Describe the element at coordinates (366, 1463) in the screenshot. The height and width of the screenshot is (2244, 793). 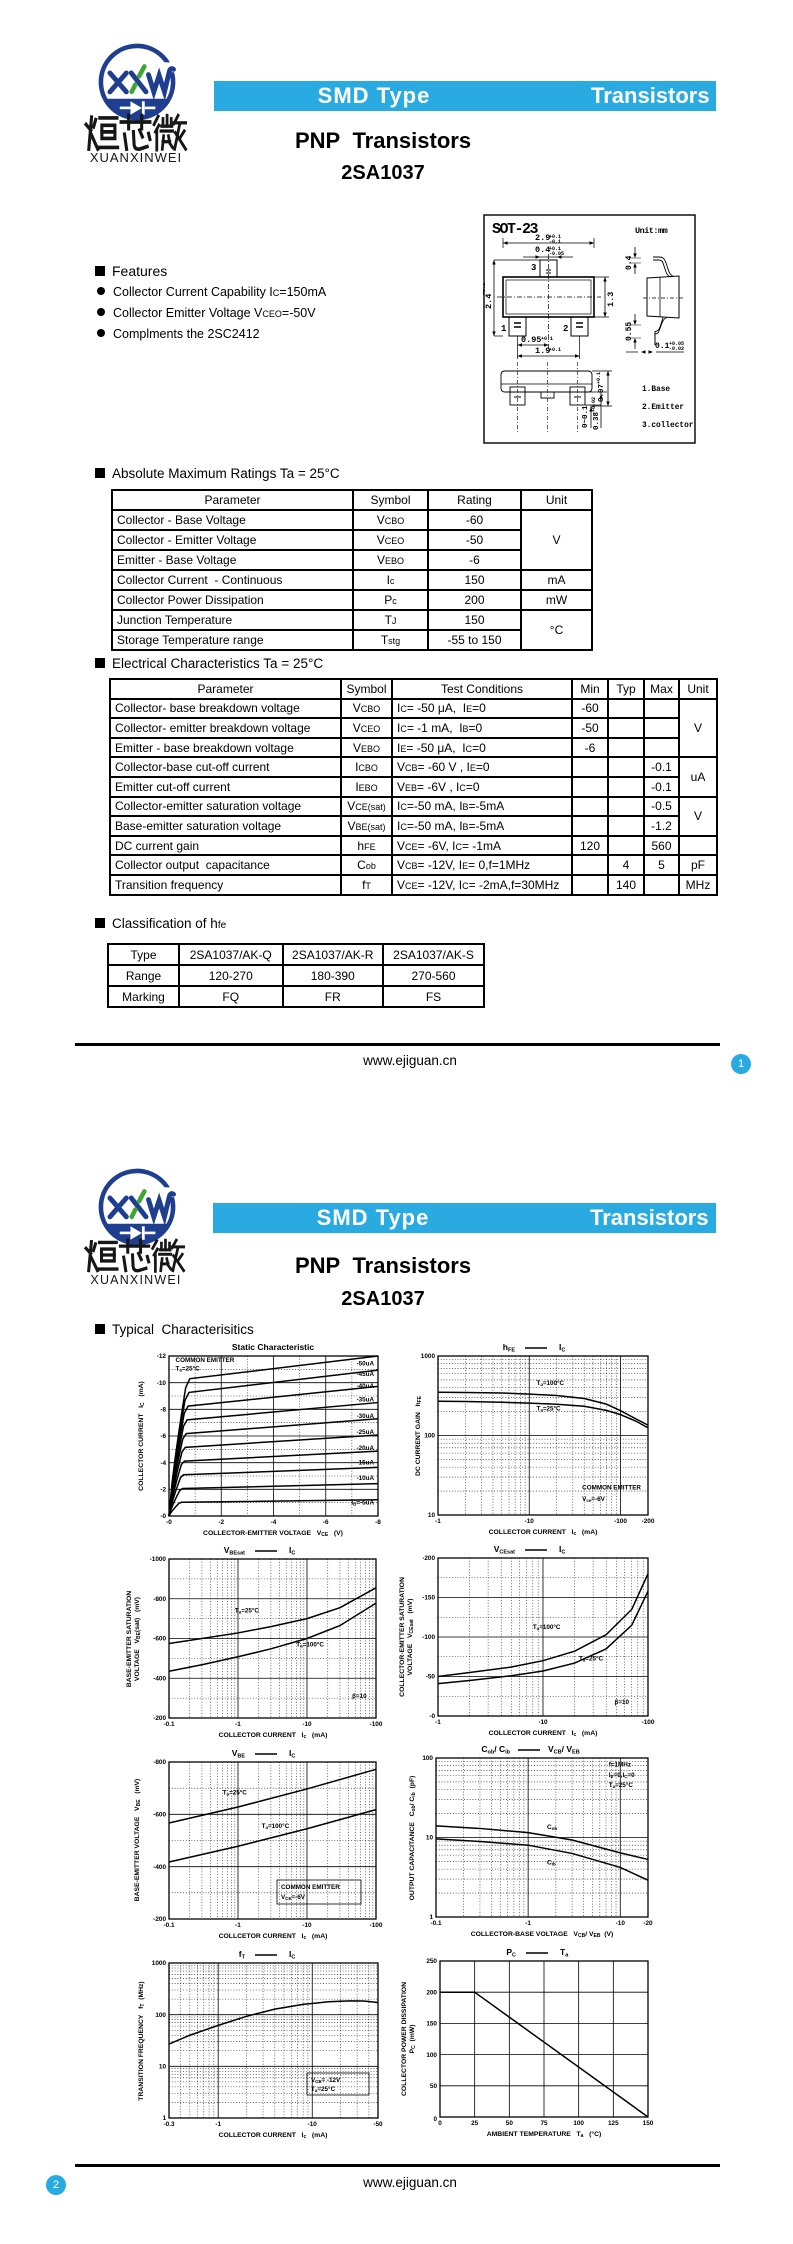
I see `svg-text: -15uA` at that location.